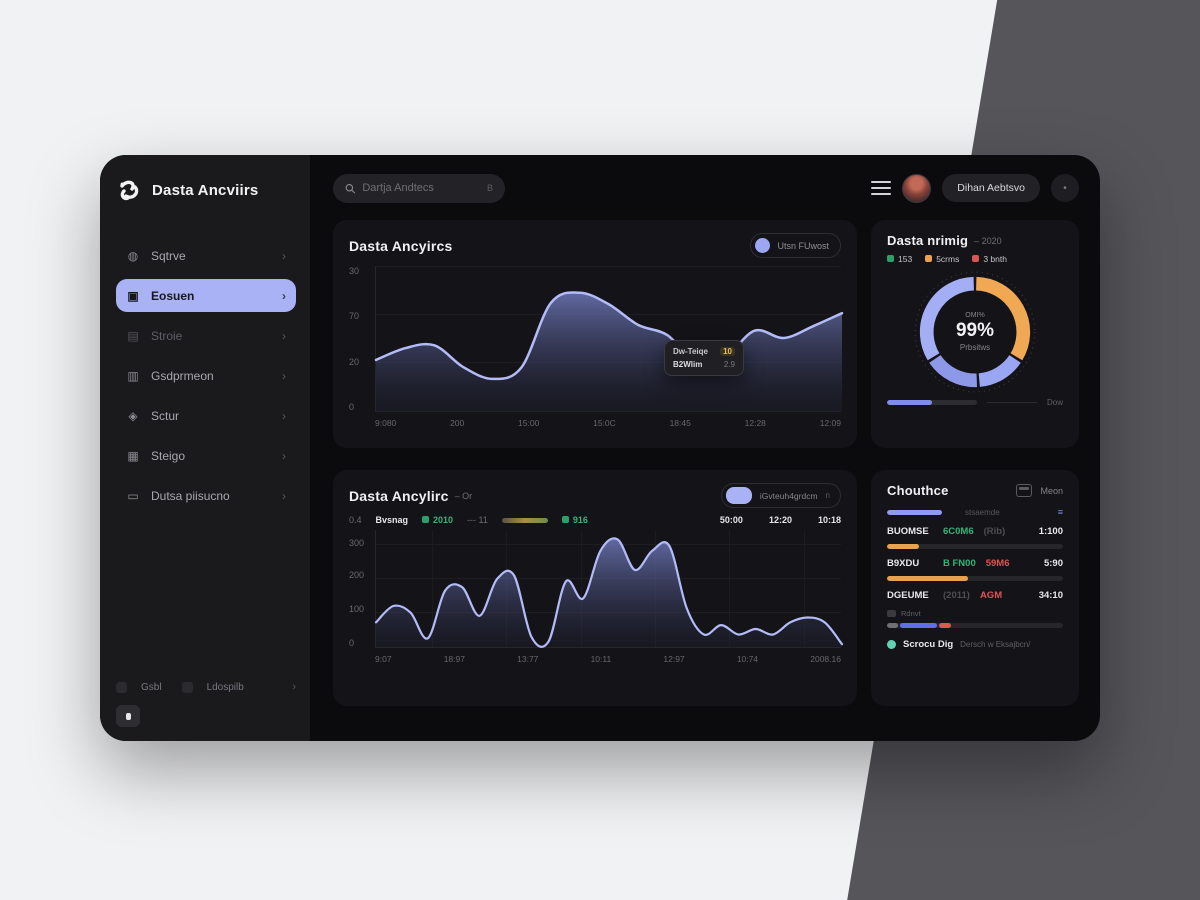  I want to click on y-tick: 0, so click(352, 406).